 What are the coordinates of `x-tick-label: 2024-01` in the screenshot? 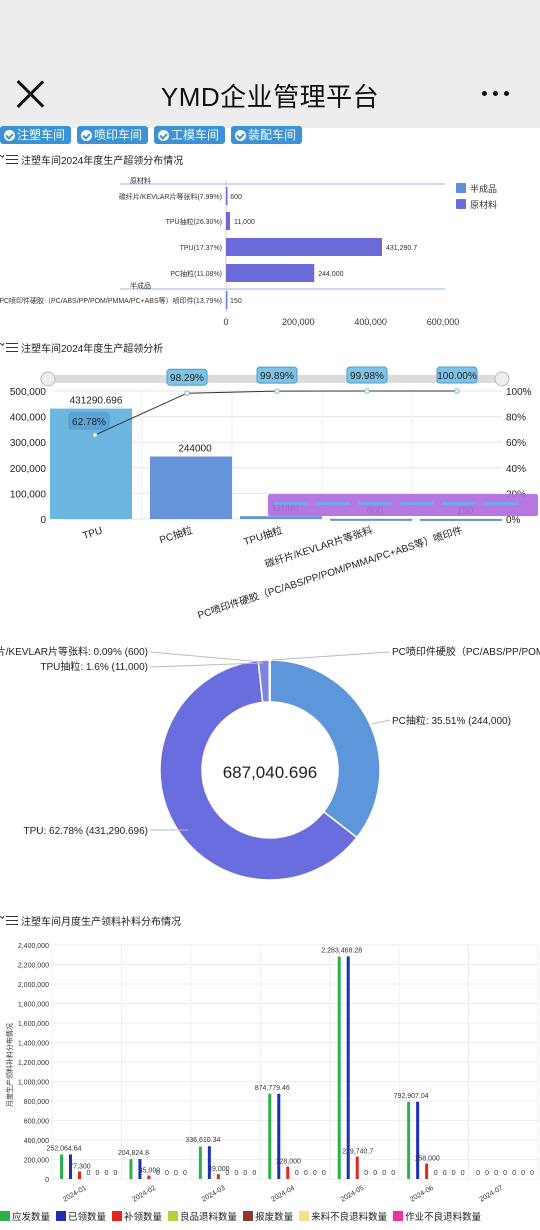 It's located at (75, 1194).